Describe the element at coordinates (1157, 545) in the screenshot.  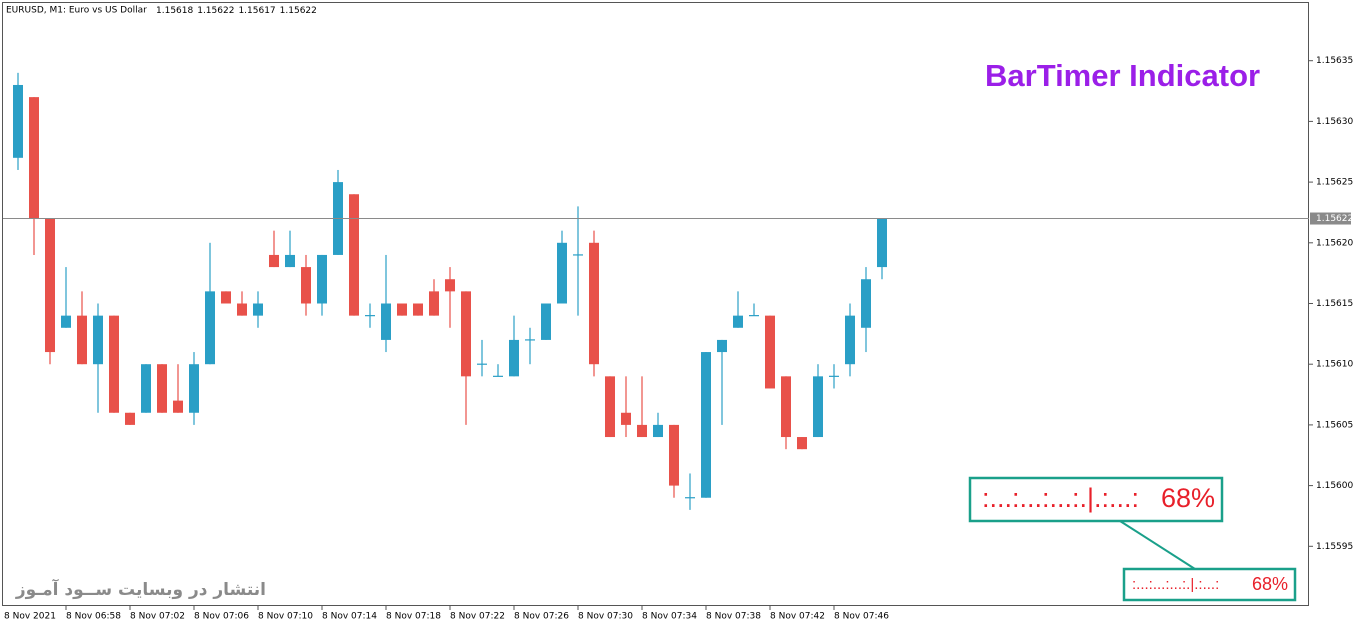
I see `timer-connector` at that location.